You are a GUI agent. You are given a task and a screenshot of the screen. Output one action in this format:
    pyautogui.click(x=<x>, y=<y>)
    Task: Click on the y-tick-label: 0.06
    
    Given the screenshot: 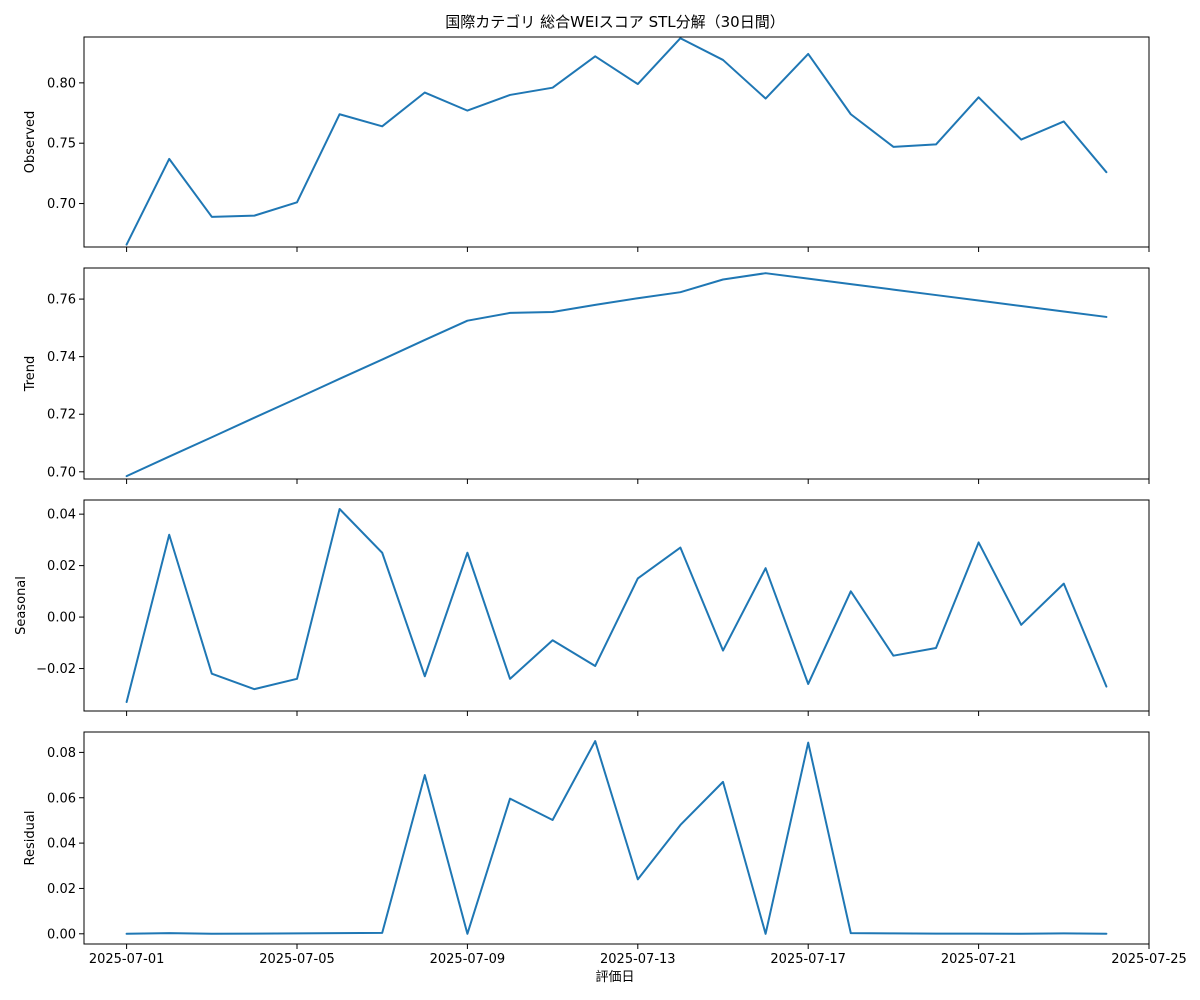 What is the action you would take?
    pyautogui.click(x=61, y=798)
    